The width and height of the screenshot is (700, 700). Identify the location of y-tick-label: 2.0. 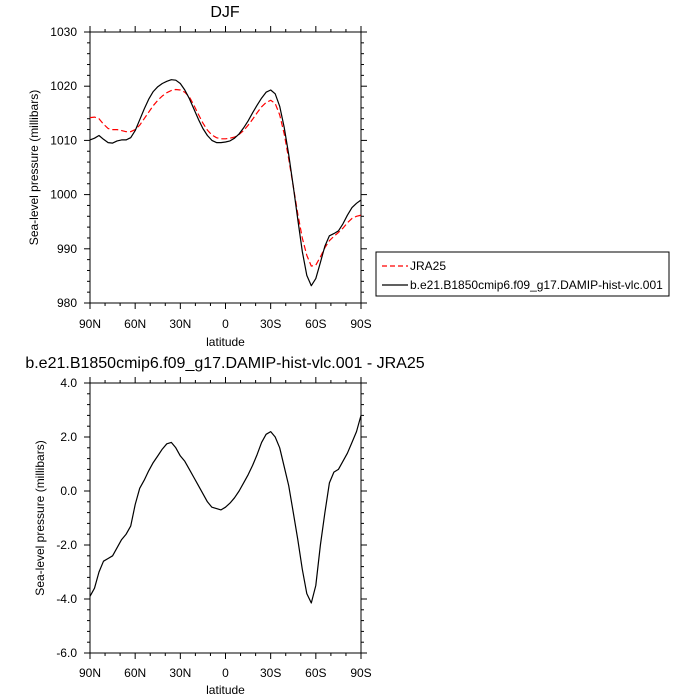
(68, 437).